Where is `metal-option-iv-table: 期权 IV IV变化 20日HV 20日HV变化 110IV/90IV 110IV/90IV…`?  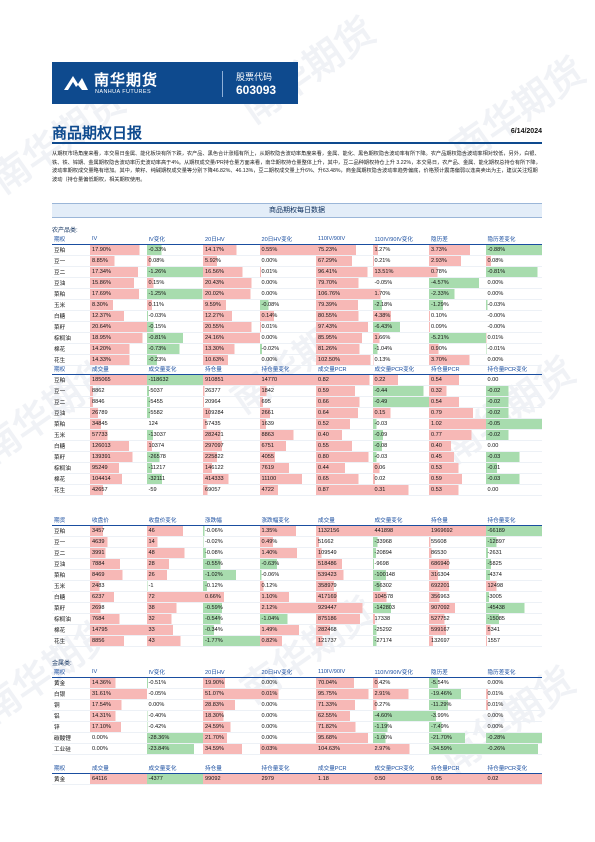
metal-option-iv-table: 期权 IV IV变化 20日HV 20日HV变化 110IV/90IV 110IV/90IV… is located at coordinates (297, 711).